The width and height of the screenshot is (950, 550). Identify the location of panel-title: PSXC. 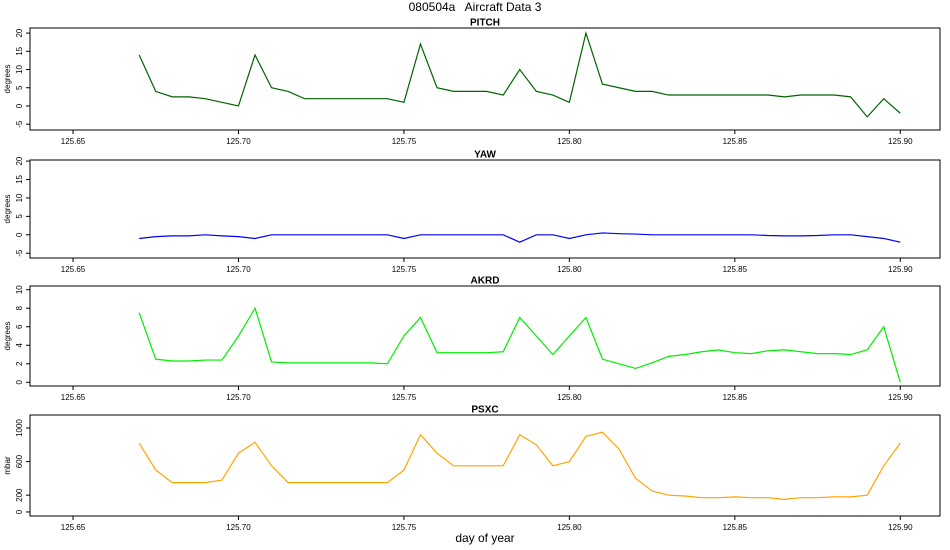
(484, 410).